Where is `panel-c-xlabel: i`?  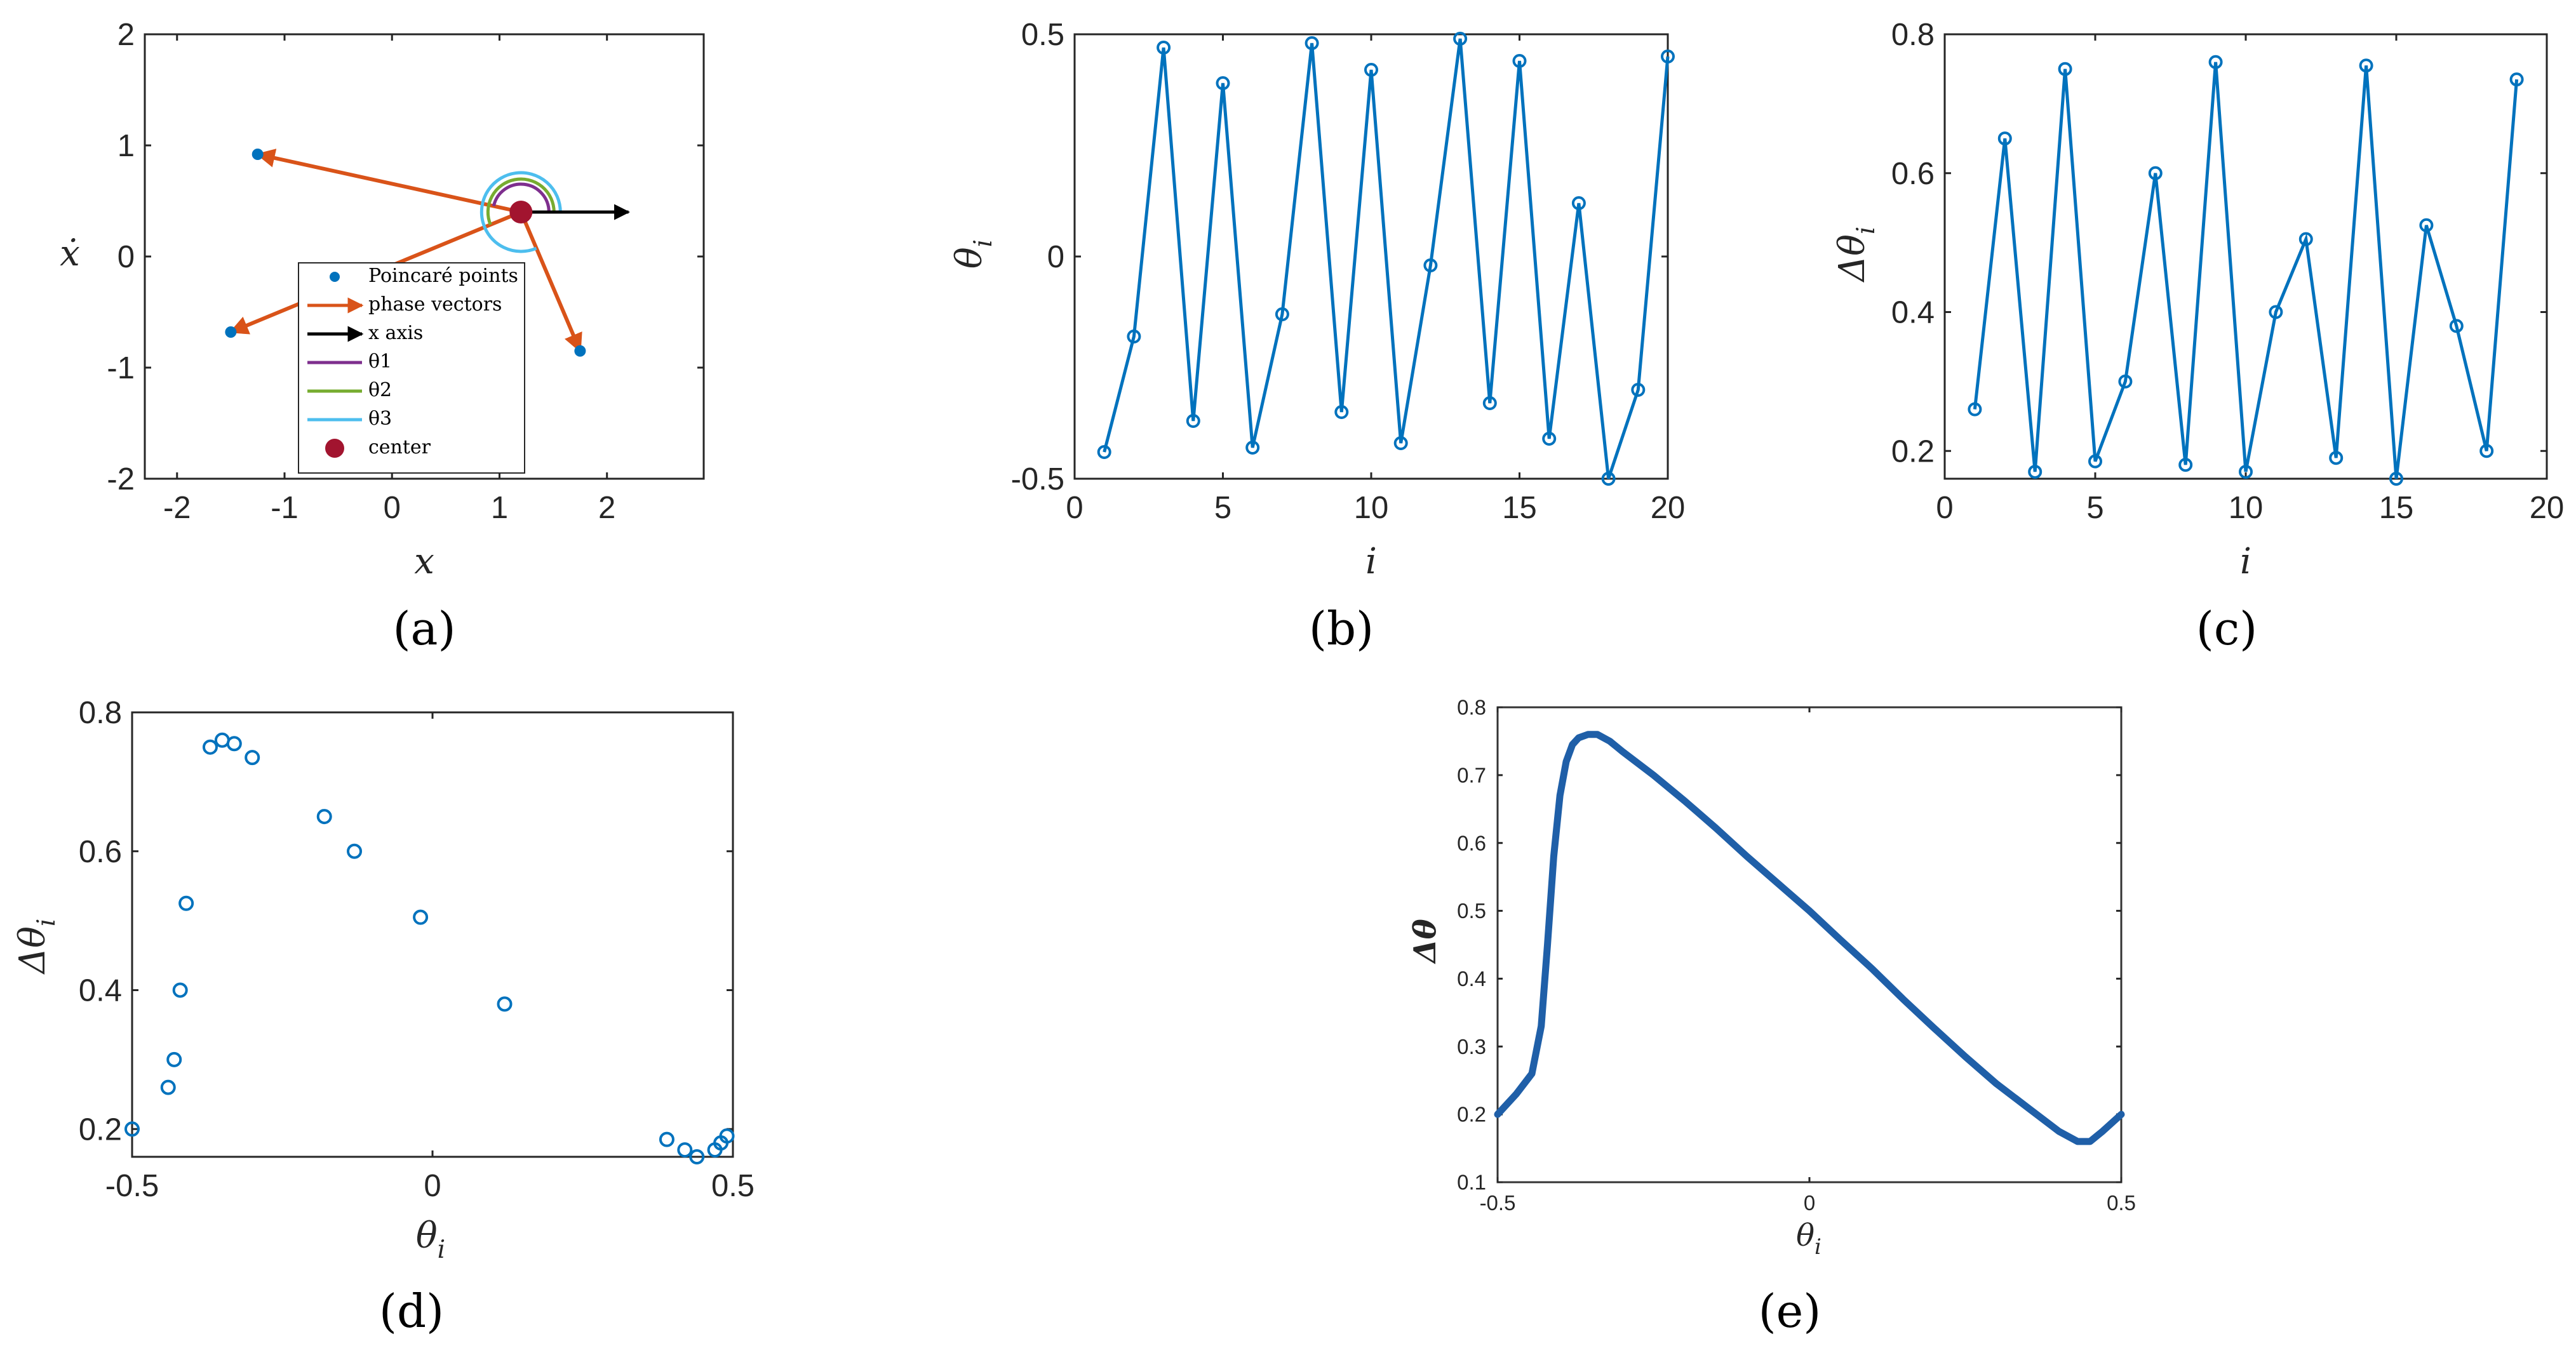 panel-c-xlabel: i is located at coordinates (2245, 561).